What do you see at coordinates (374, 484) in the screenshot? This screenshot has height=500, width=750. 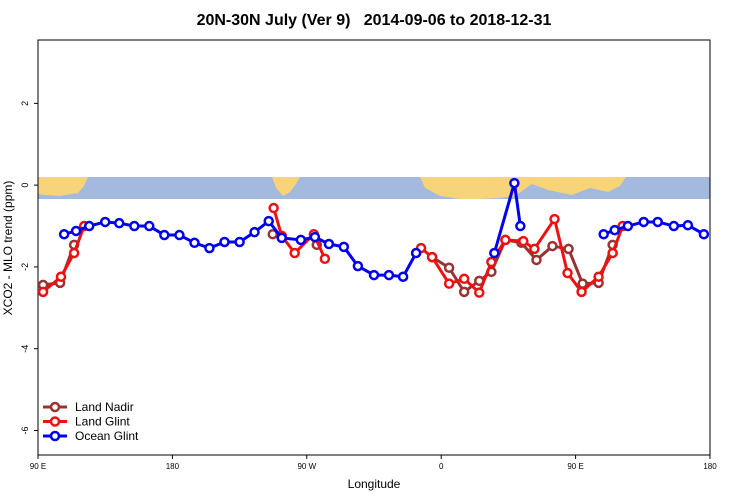 I see `x-axis-label: Longitude` at bounding box center [374, 484].